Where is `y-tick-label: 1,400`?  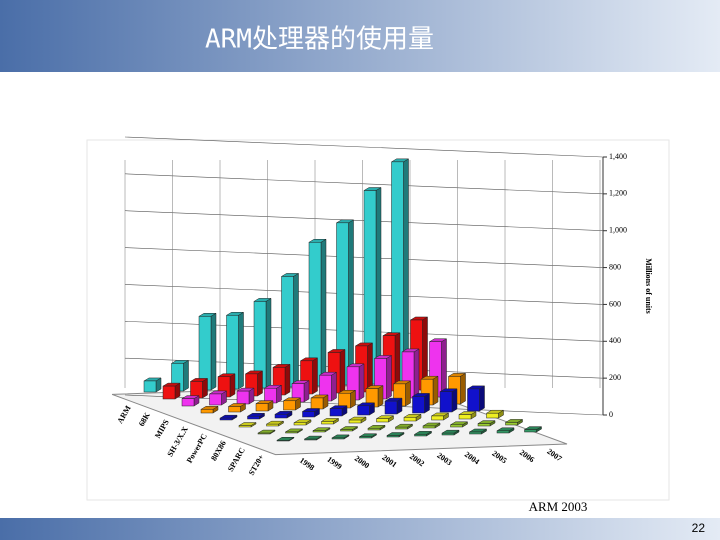 y-tick-label: 1,400 is located at coordinates (618, 156).